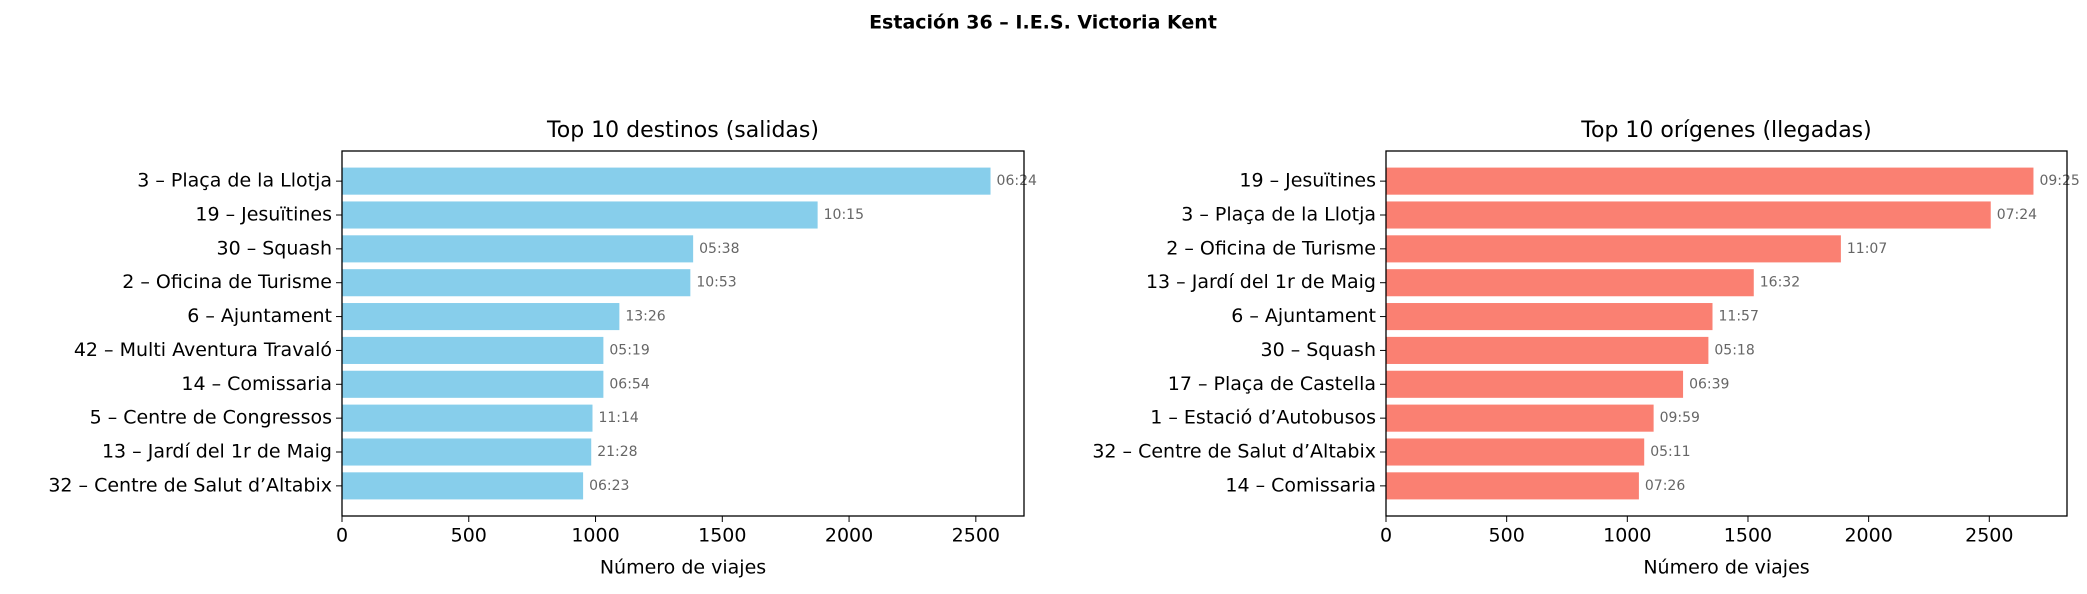  What do you see at coordinates (629, 350) in the screenshot?
I see `bar-annotation: 05:19` at bounding box center [629, 350].